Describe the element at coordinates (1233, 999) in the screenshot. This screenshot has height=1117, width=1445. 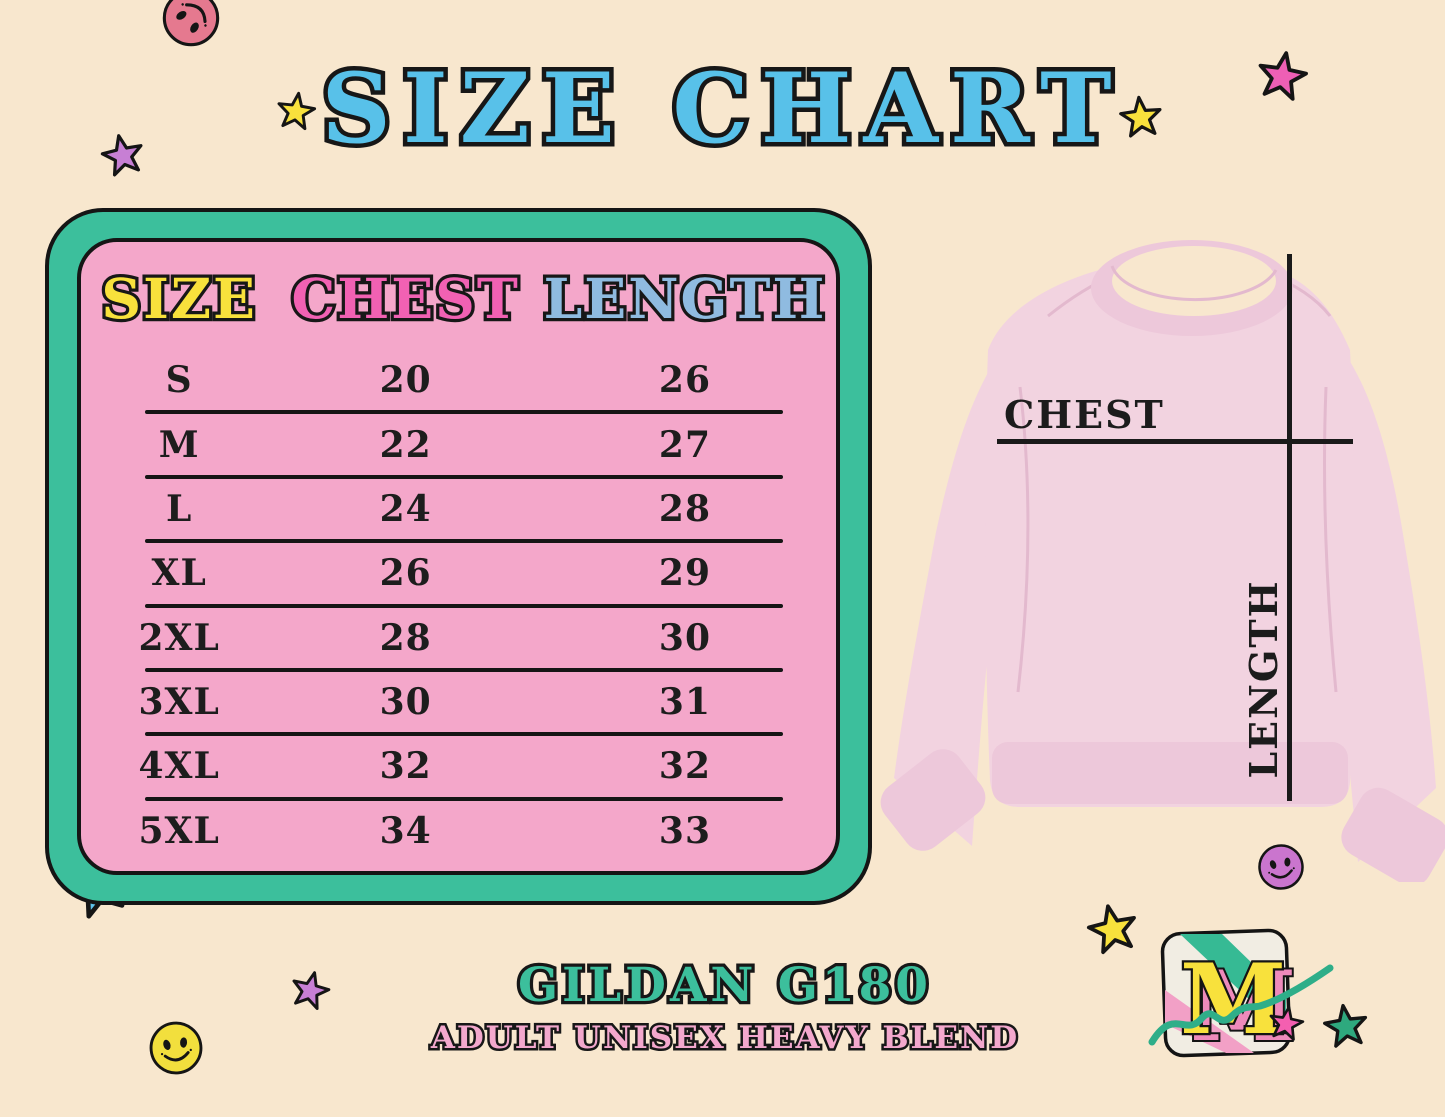
I see `logo-letter: M` at that location.